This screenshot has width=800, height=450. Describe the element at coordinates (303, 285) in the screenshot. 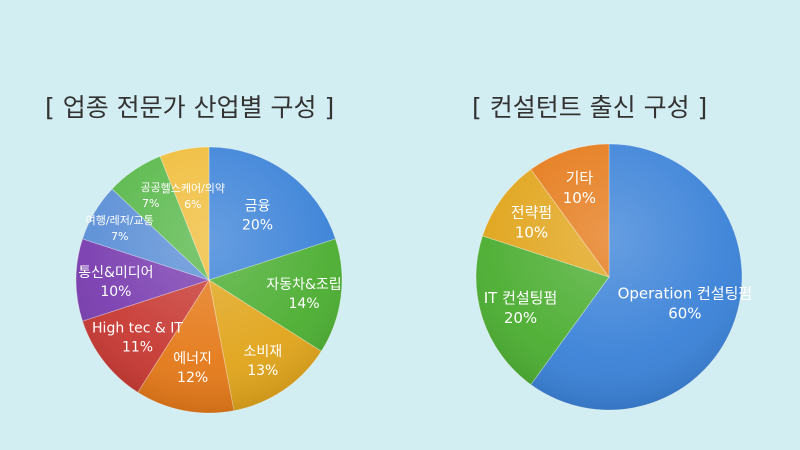

I see `pie1-slice-2-label: 자동차&조립` at that location.